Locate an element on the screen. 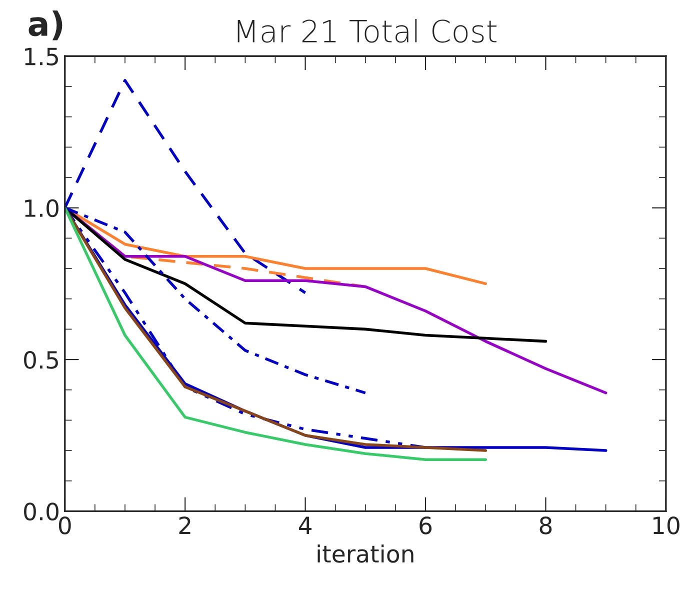 The height and width of the screenshot is (591, 683). text: a) is located at coordinates (45, 25).